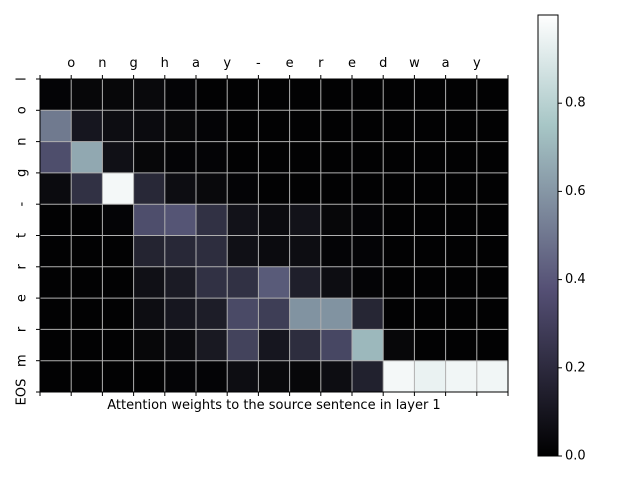 The image size is (640, 480). I want to click on x-tick-label: a, so click(196, 63).